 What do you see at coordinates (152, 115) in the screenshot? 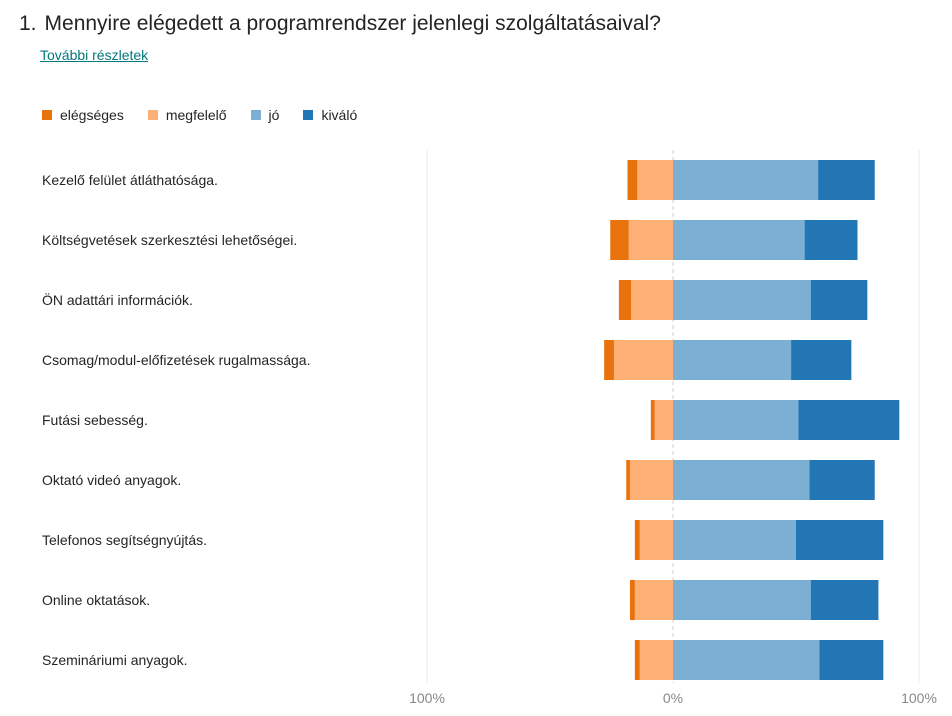
I see `legend-swatch-megfelelo` at bounding box center [152, 115].